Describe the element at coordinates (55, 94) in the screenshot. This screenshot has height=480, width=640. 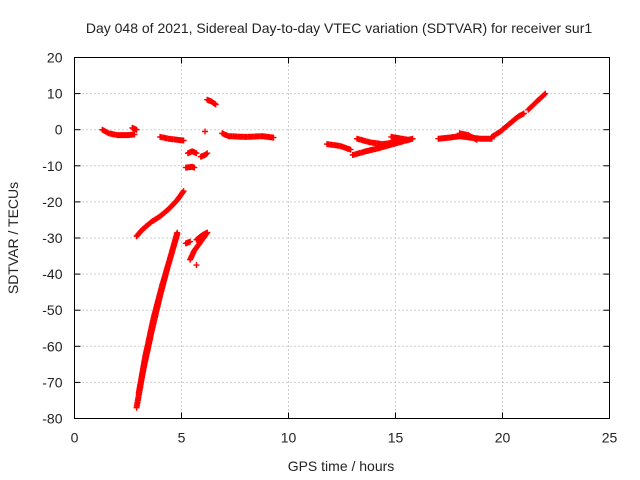
I see `y-tick-label: 10` at that location.